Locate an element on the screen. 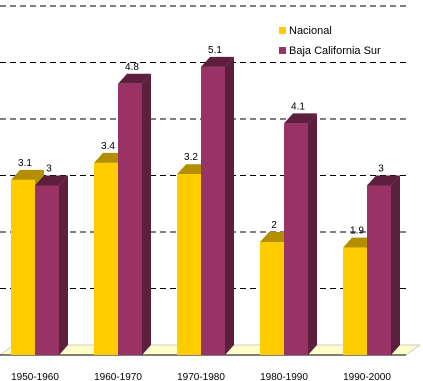  data-label-nacional-1950-1960: 3.1 is located at coordinates (25, 163).